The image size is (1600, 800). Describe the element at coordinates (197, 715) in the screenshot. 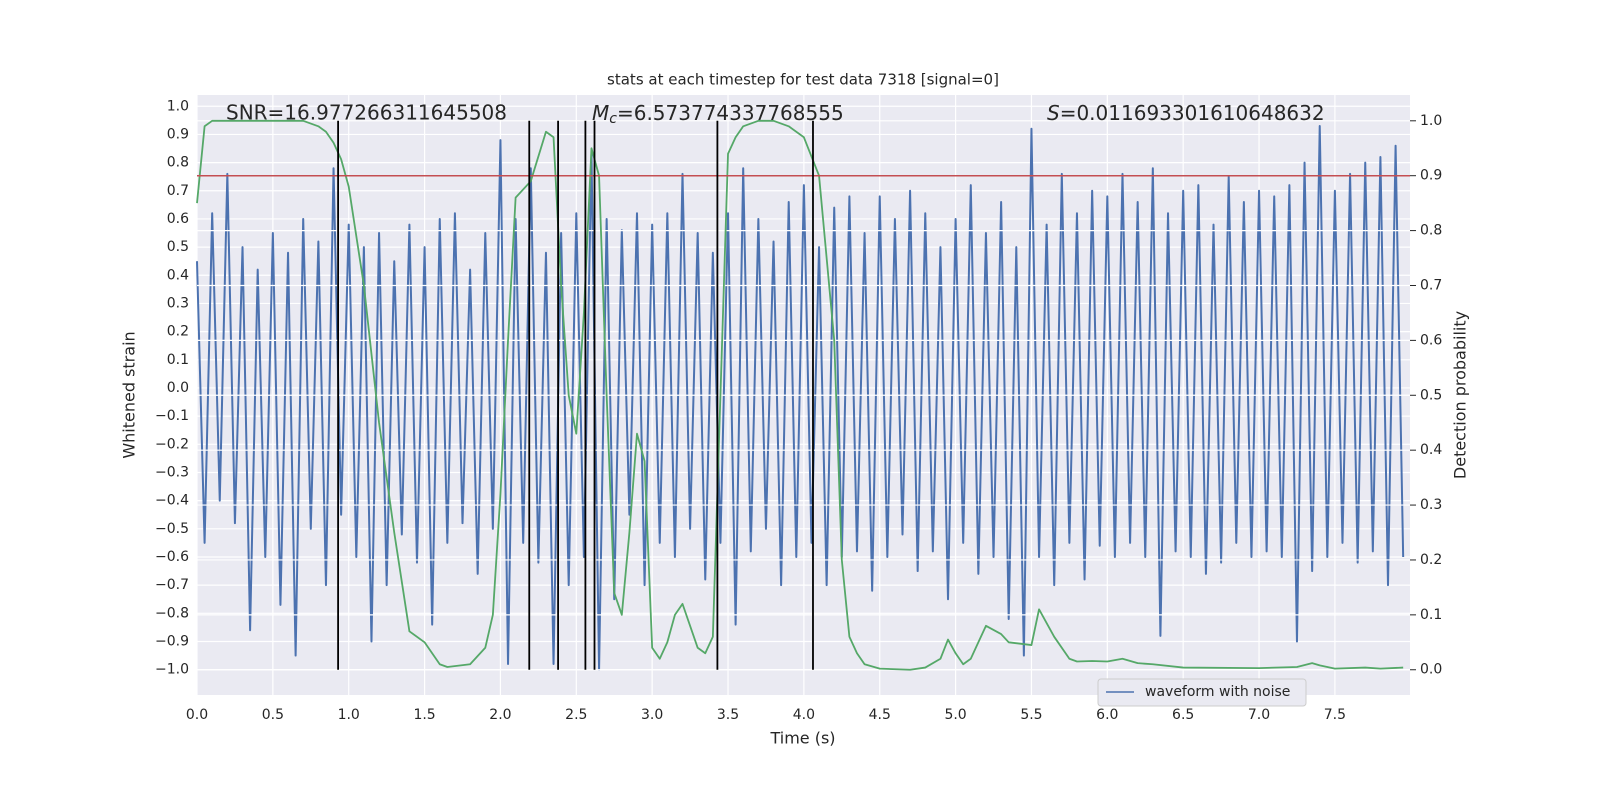

I see `x-tick-label: 0.0` at that location.